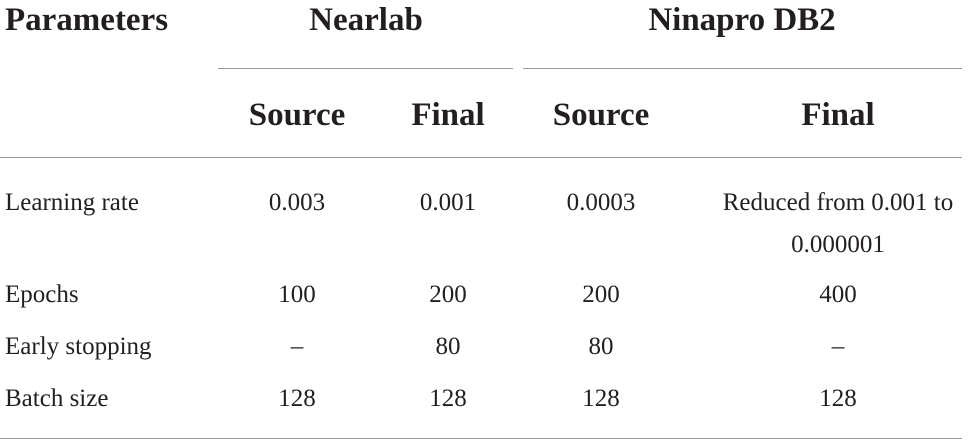  What do you see at coordinates (601, 202) in the screenshot?
I see `table-cell: 0.0003` at bounding box center [601, 202].